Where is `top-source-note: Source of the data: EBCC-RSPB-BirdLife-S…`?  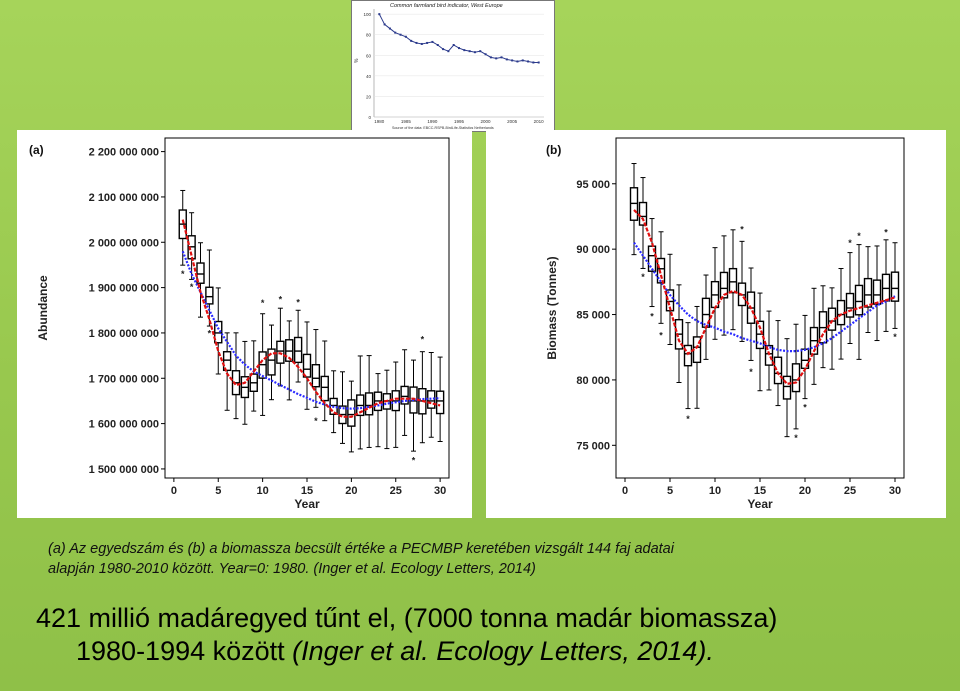
top-source-note: Source of the data: EBCC-RSPB-BirdLife-S… is located at coordinates (443, 128).